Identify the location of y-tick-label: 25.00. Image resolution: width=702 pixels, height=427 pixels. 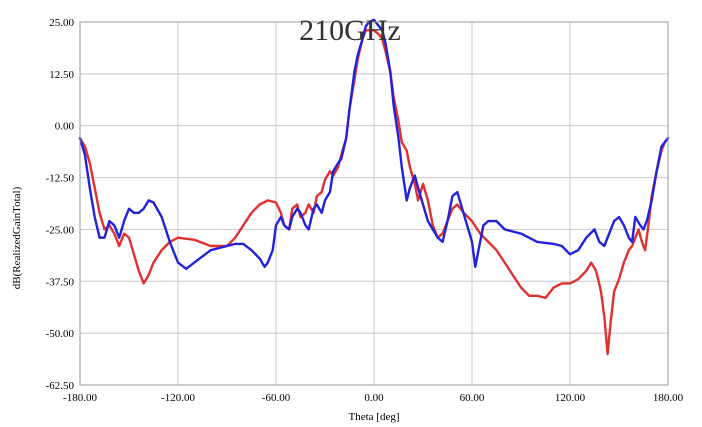
(61, 23).